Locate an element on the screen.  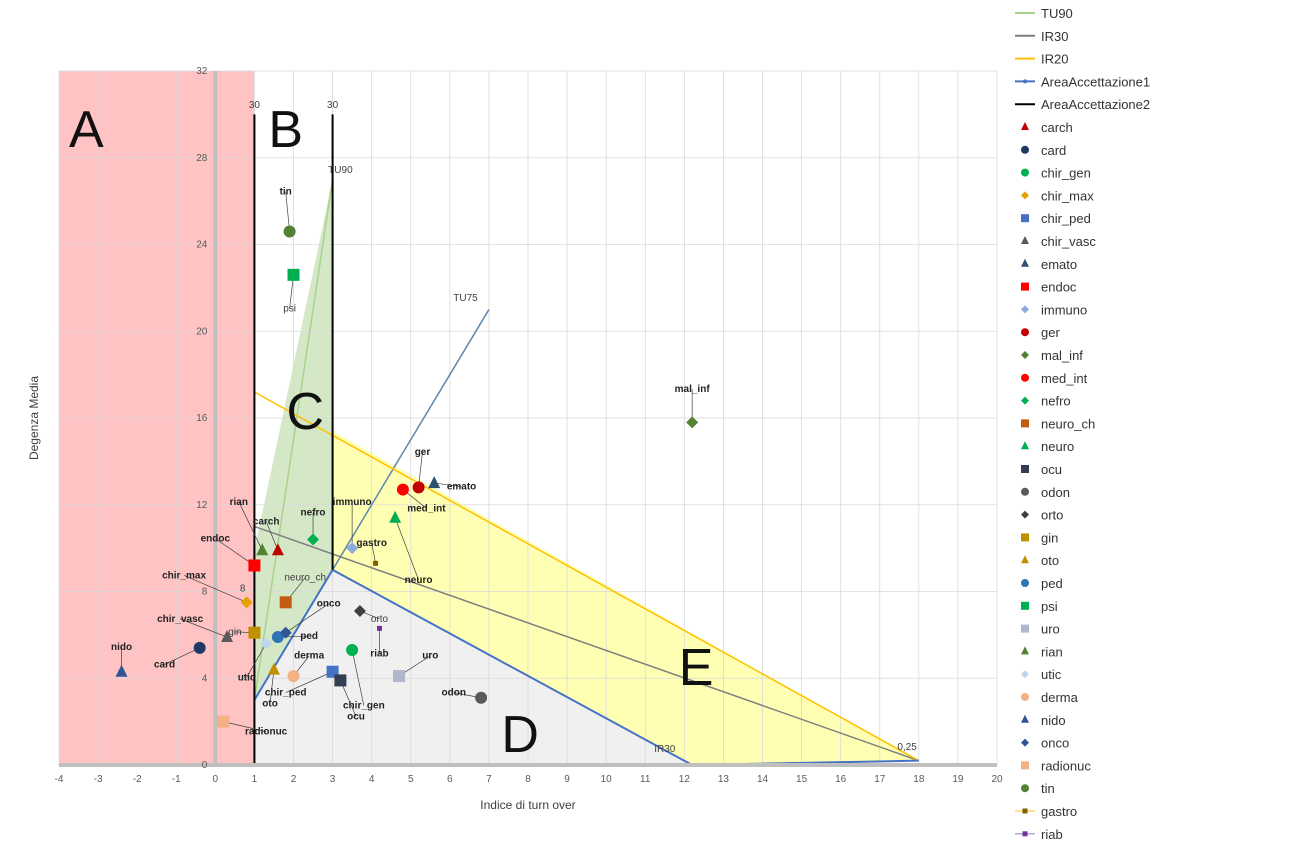
x-tick-label: 0 is located at coordinates (216, 779).